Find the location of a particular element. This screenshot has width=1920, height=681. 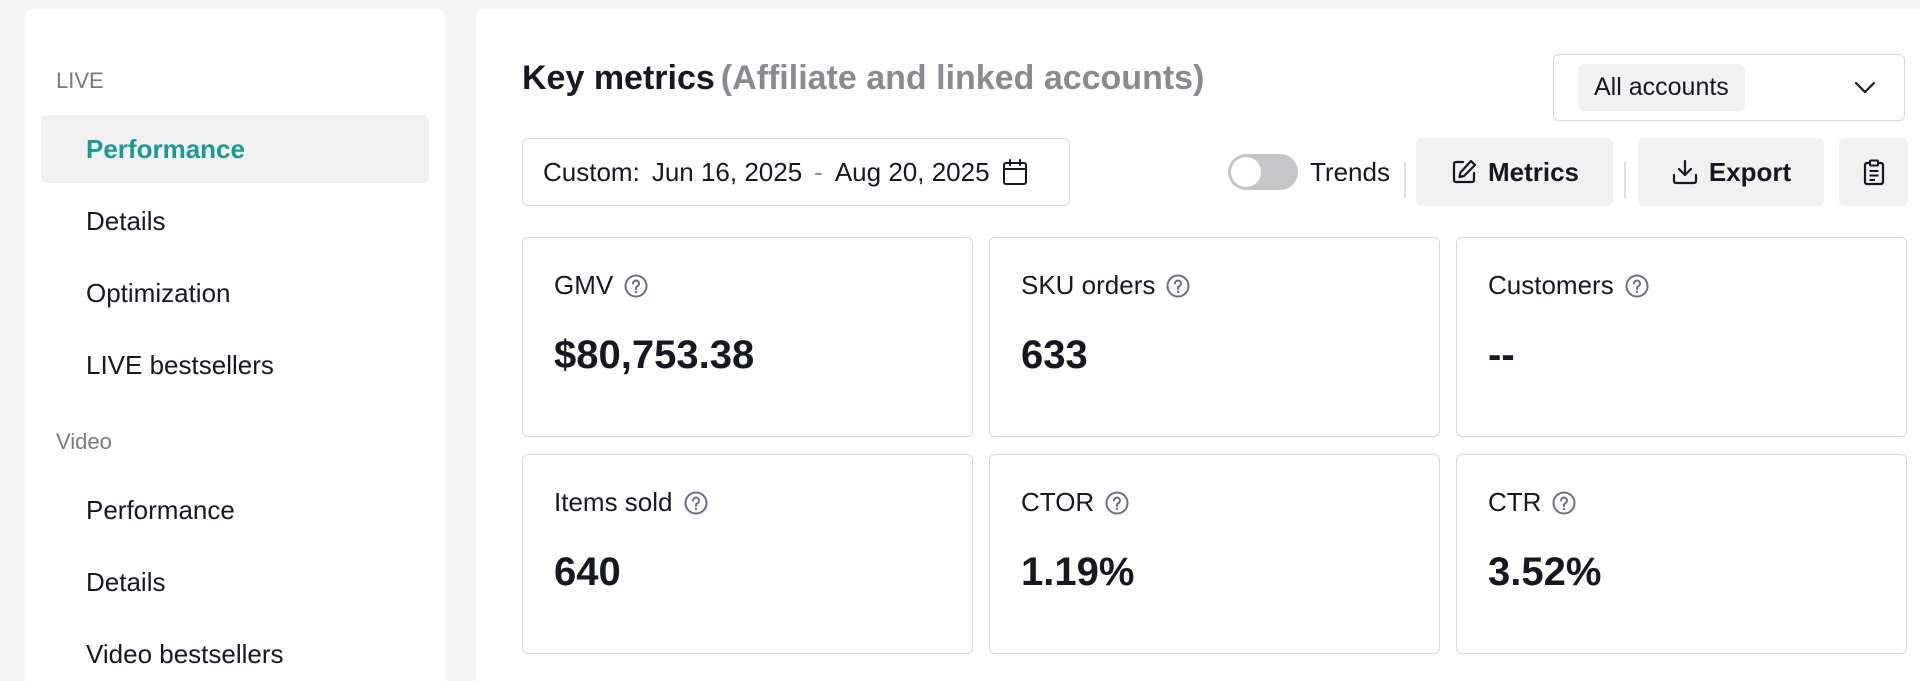

sidebar-item-video-bestsellers: Video bestsellers is located at coordinates (185, 653).